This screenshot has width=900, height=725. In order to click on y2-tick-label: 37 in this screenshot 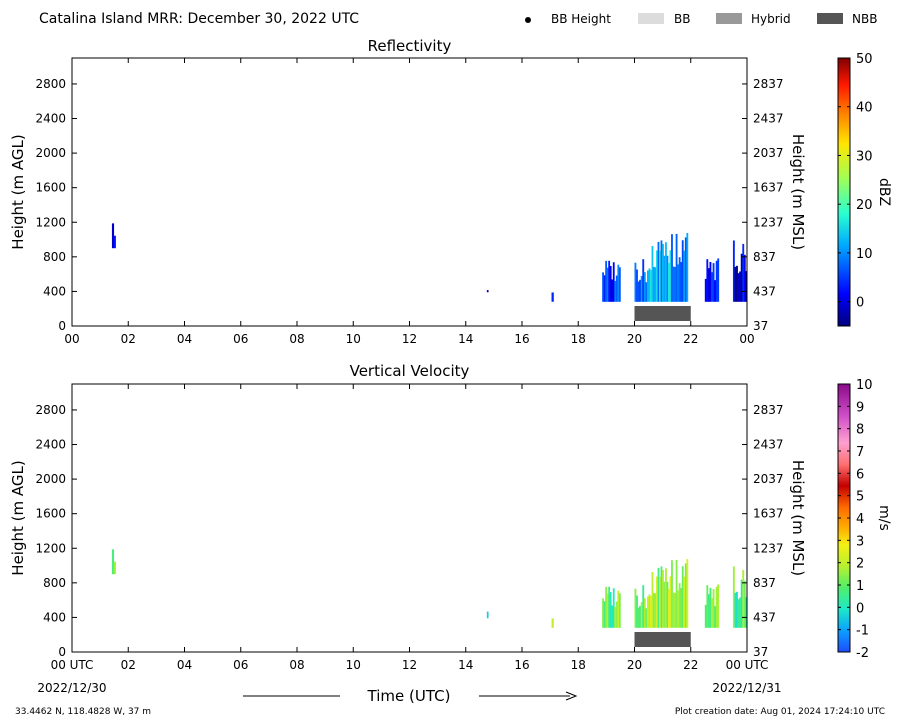, I will do `click(760, 652)`.